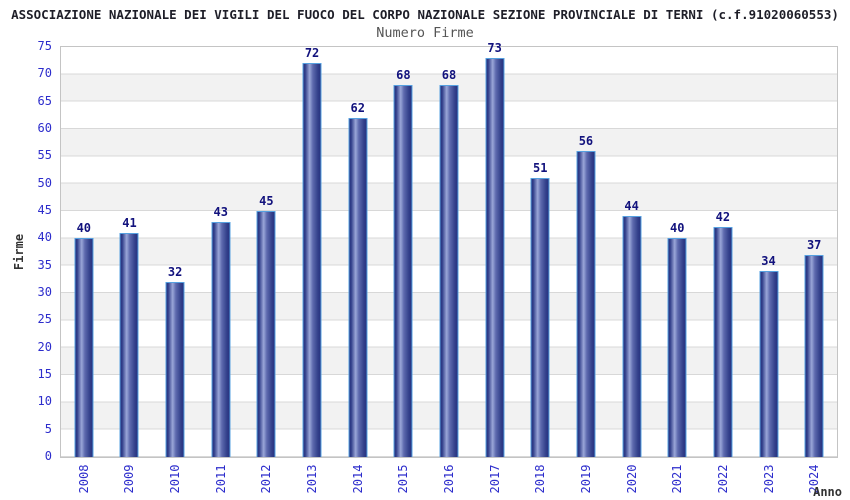 The width and height of the screenshot is (850, 500). I want to click on x-tick-label: 2015, so click(403, 479).